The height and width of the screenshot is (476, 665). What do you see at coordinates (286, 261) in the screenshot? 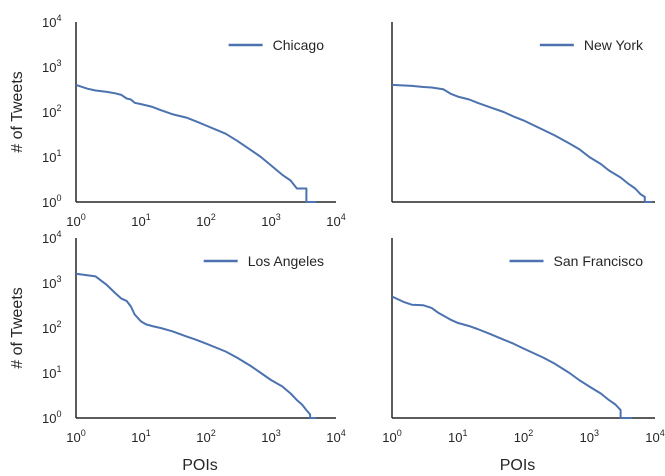
I see `legend-label: Los Angeles` at bounding box center [286, 261].